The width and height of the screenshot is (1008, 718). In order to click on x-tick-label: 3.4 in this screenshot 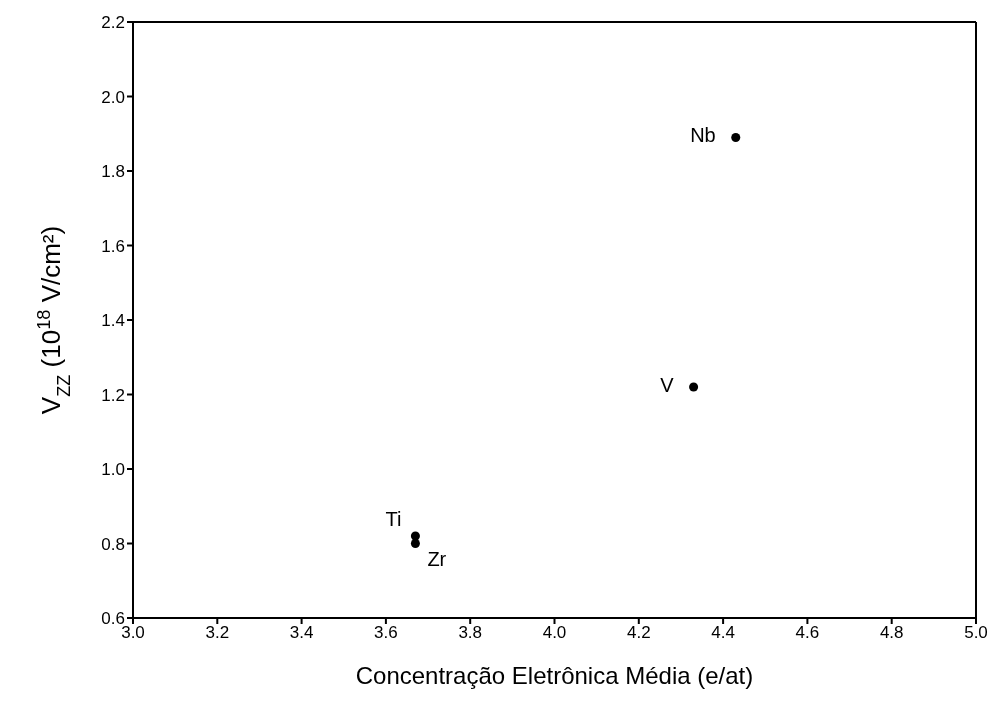, I will do `click(301, 633)`.